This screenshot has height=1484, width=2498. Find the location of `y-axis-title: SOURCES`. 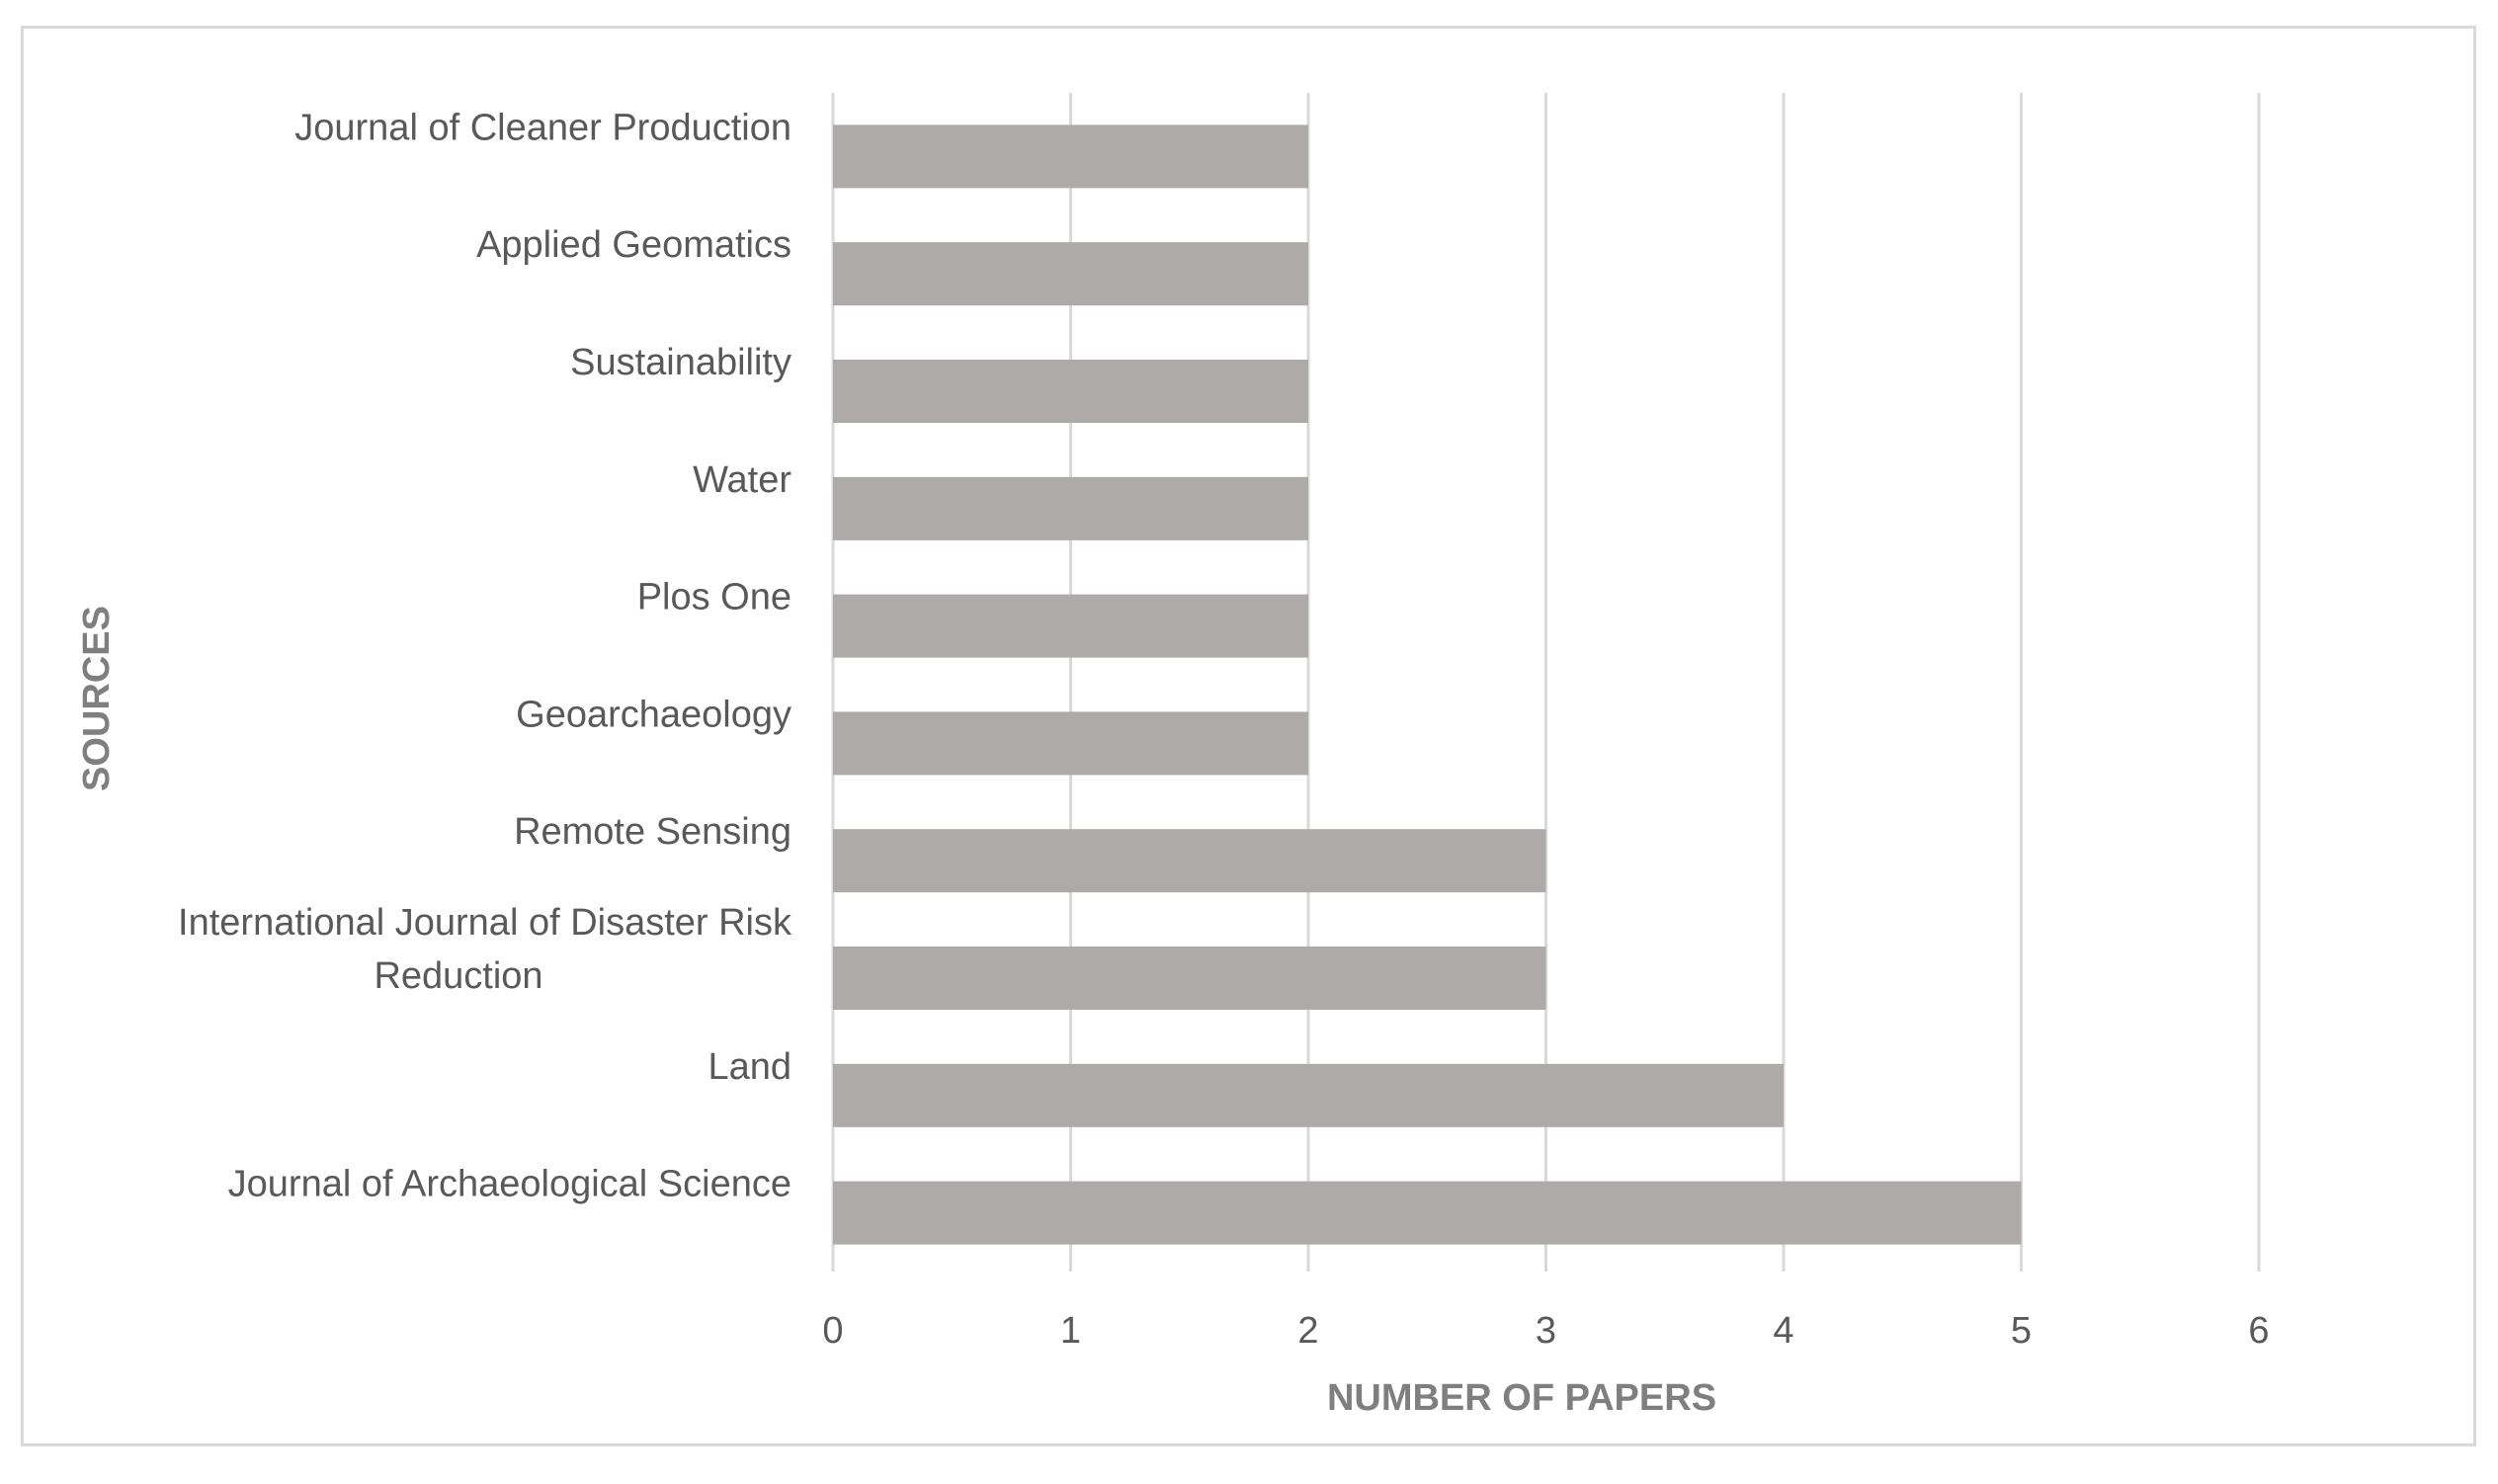

y-axis-title: SOURCES is located at coordinates (97, 698).